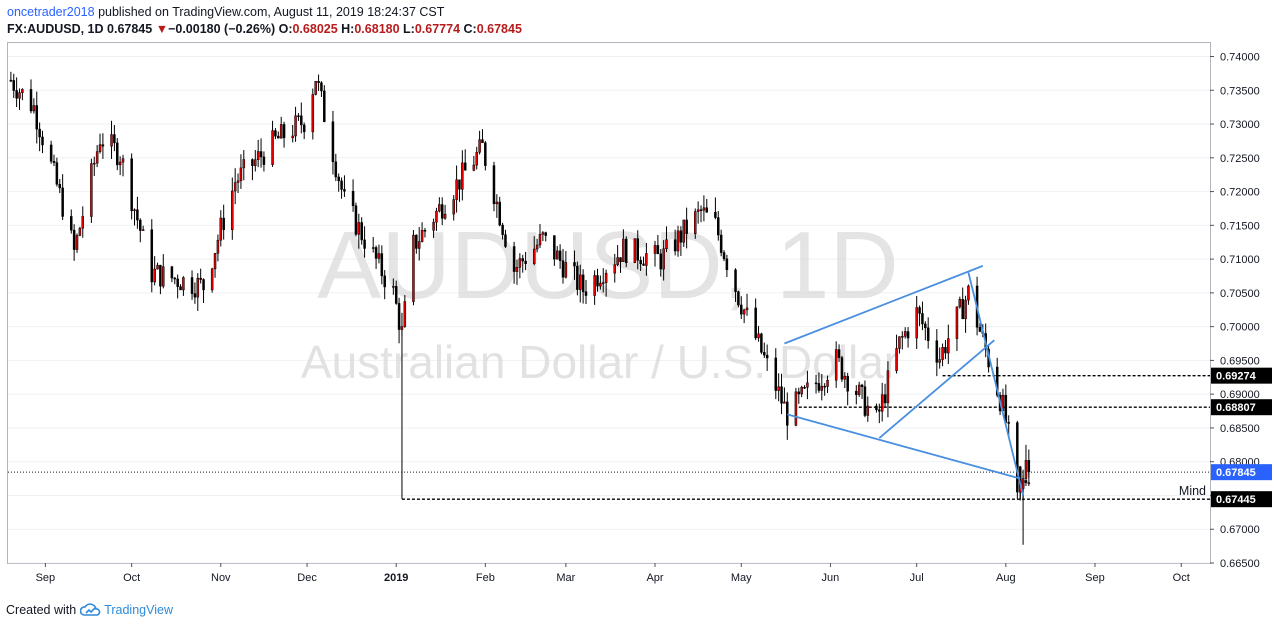 This screenshot has width=1274, height=628. Describe the element at coordinates (222, 29) in the screenshot. I see `price-change: −0.00180 (−0.26%)` at that location.